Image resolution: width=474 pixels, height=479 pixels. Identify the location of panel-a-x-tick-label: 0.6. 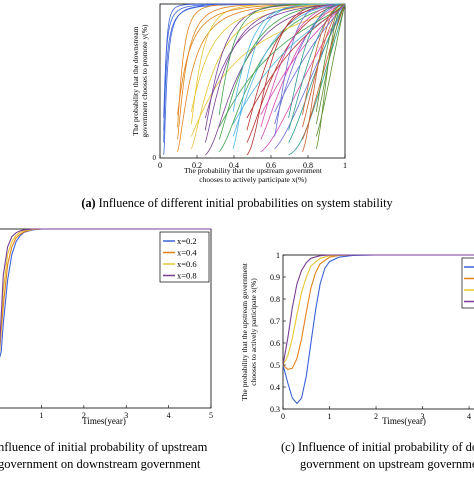
(271, 165).